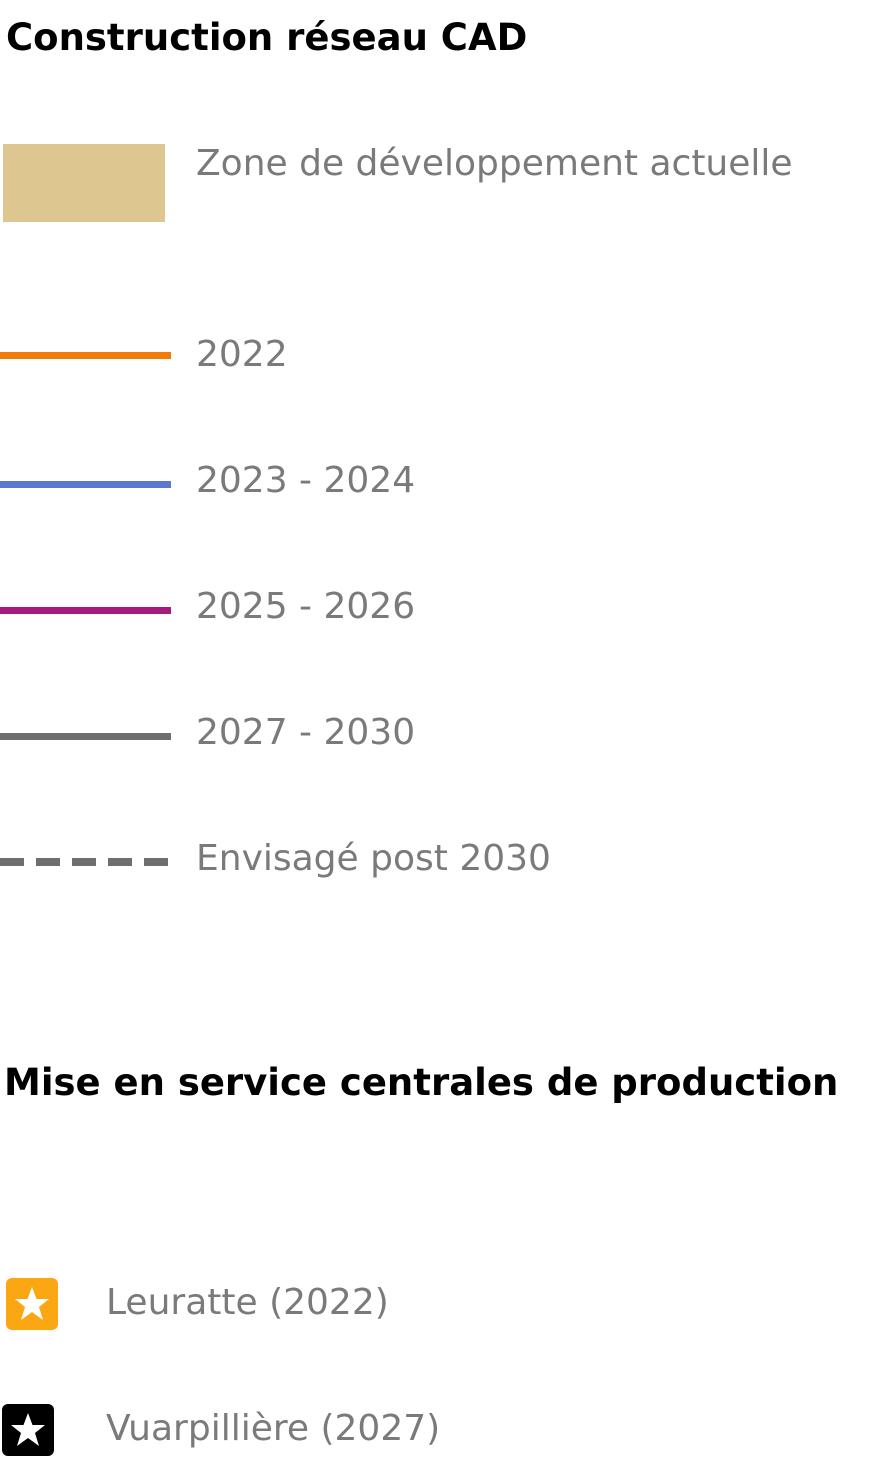 The height and width of the screenshot is (1464, 873). Describe the element at coordinates (273, 1428) in the screenshot. I see `legend-label: Vuarpillière (2027)` at that location.